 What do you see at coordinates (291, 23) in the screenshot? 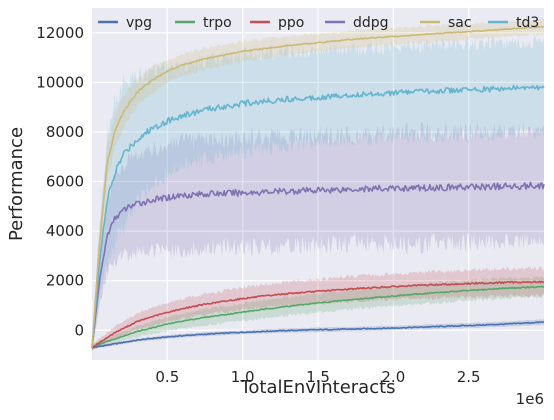
I see `legend-label-ppo: ppo` at bounding box center [291, 23].